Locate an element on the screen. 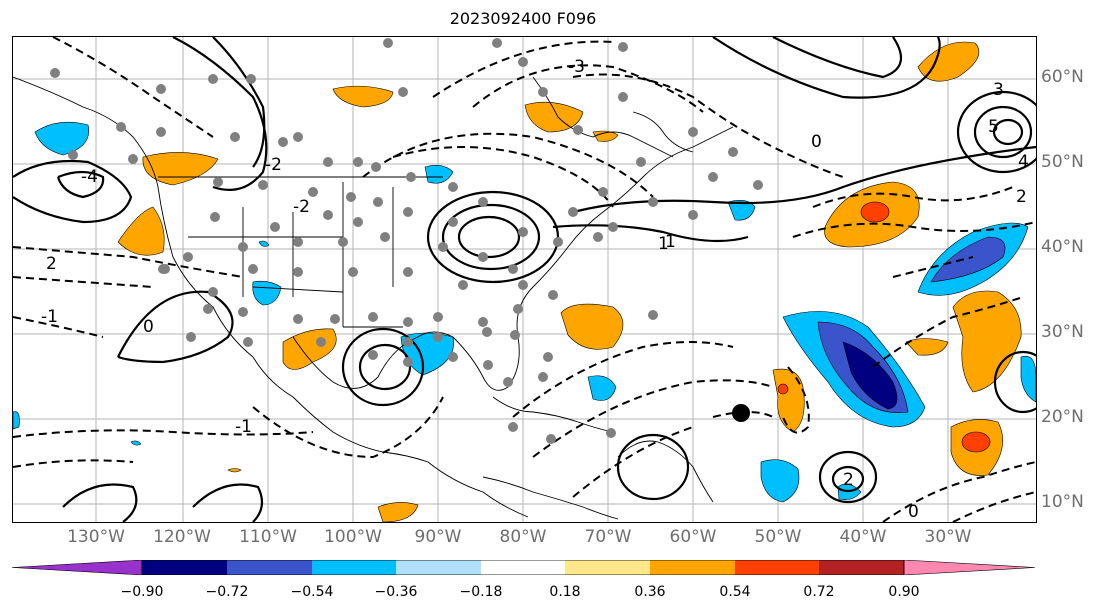 The height and width of the screenshot is (613, 1102). contour-label: 3 is located at coordinates (998, 90).